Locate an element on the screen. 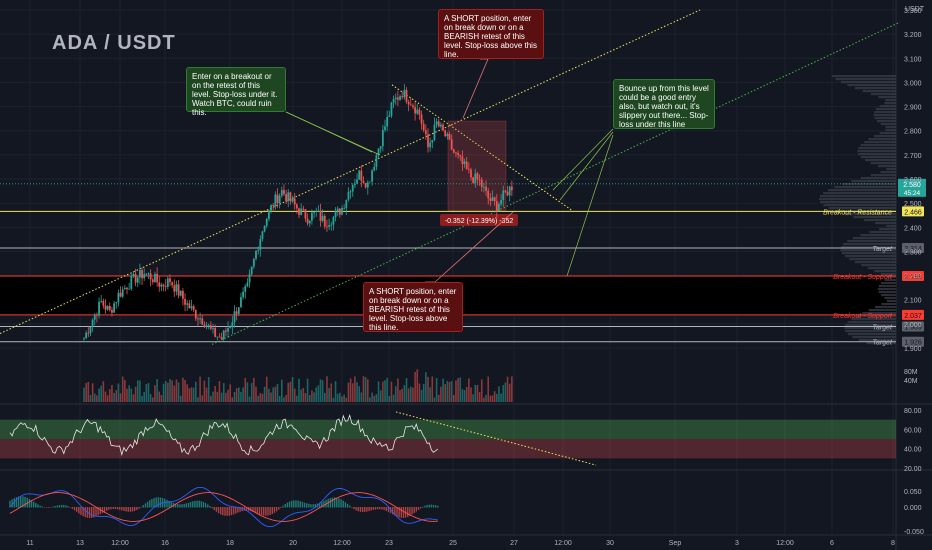  rsi-tick-label: 20.00 is located at coordinates (913, 469).